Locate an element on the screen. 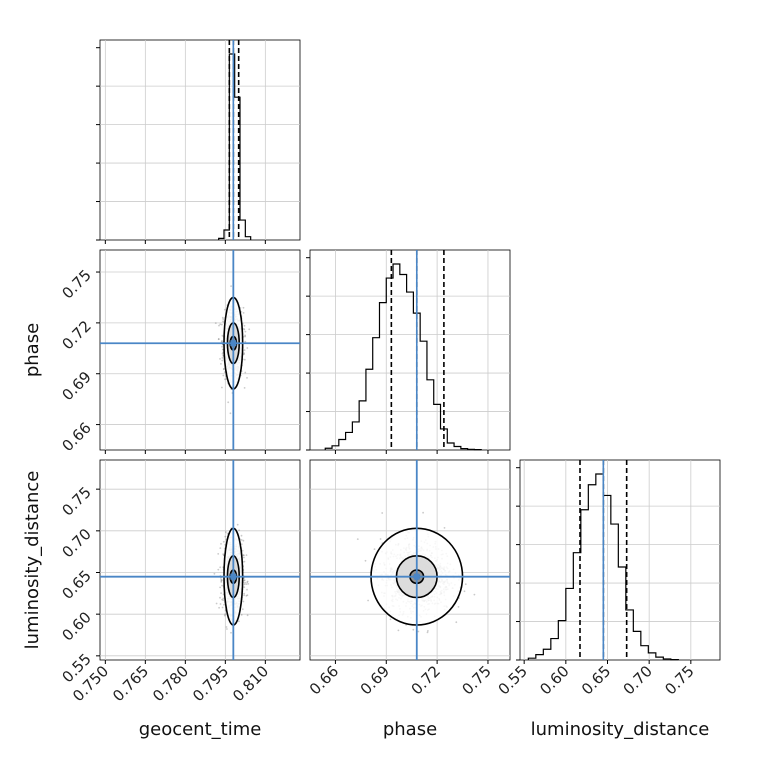 The width and height of the screenshot is (760, 760). x-axis-label: geocent_time is located at coordinates (200, 729).